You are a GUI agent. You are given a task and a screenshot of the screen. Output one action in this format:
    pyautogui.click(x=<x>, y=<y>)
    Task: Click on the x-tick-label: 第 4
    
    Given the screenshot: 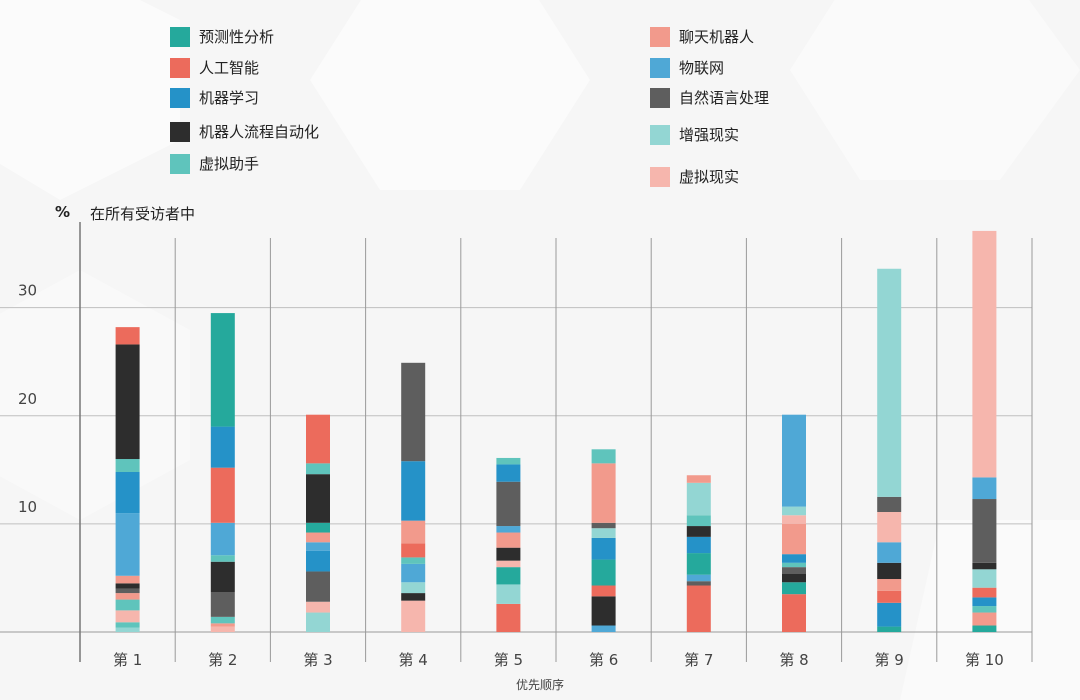 What is the action you would take?
    pyautogui.click(x=413, y=660)
    